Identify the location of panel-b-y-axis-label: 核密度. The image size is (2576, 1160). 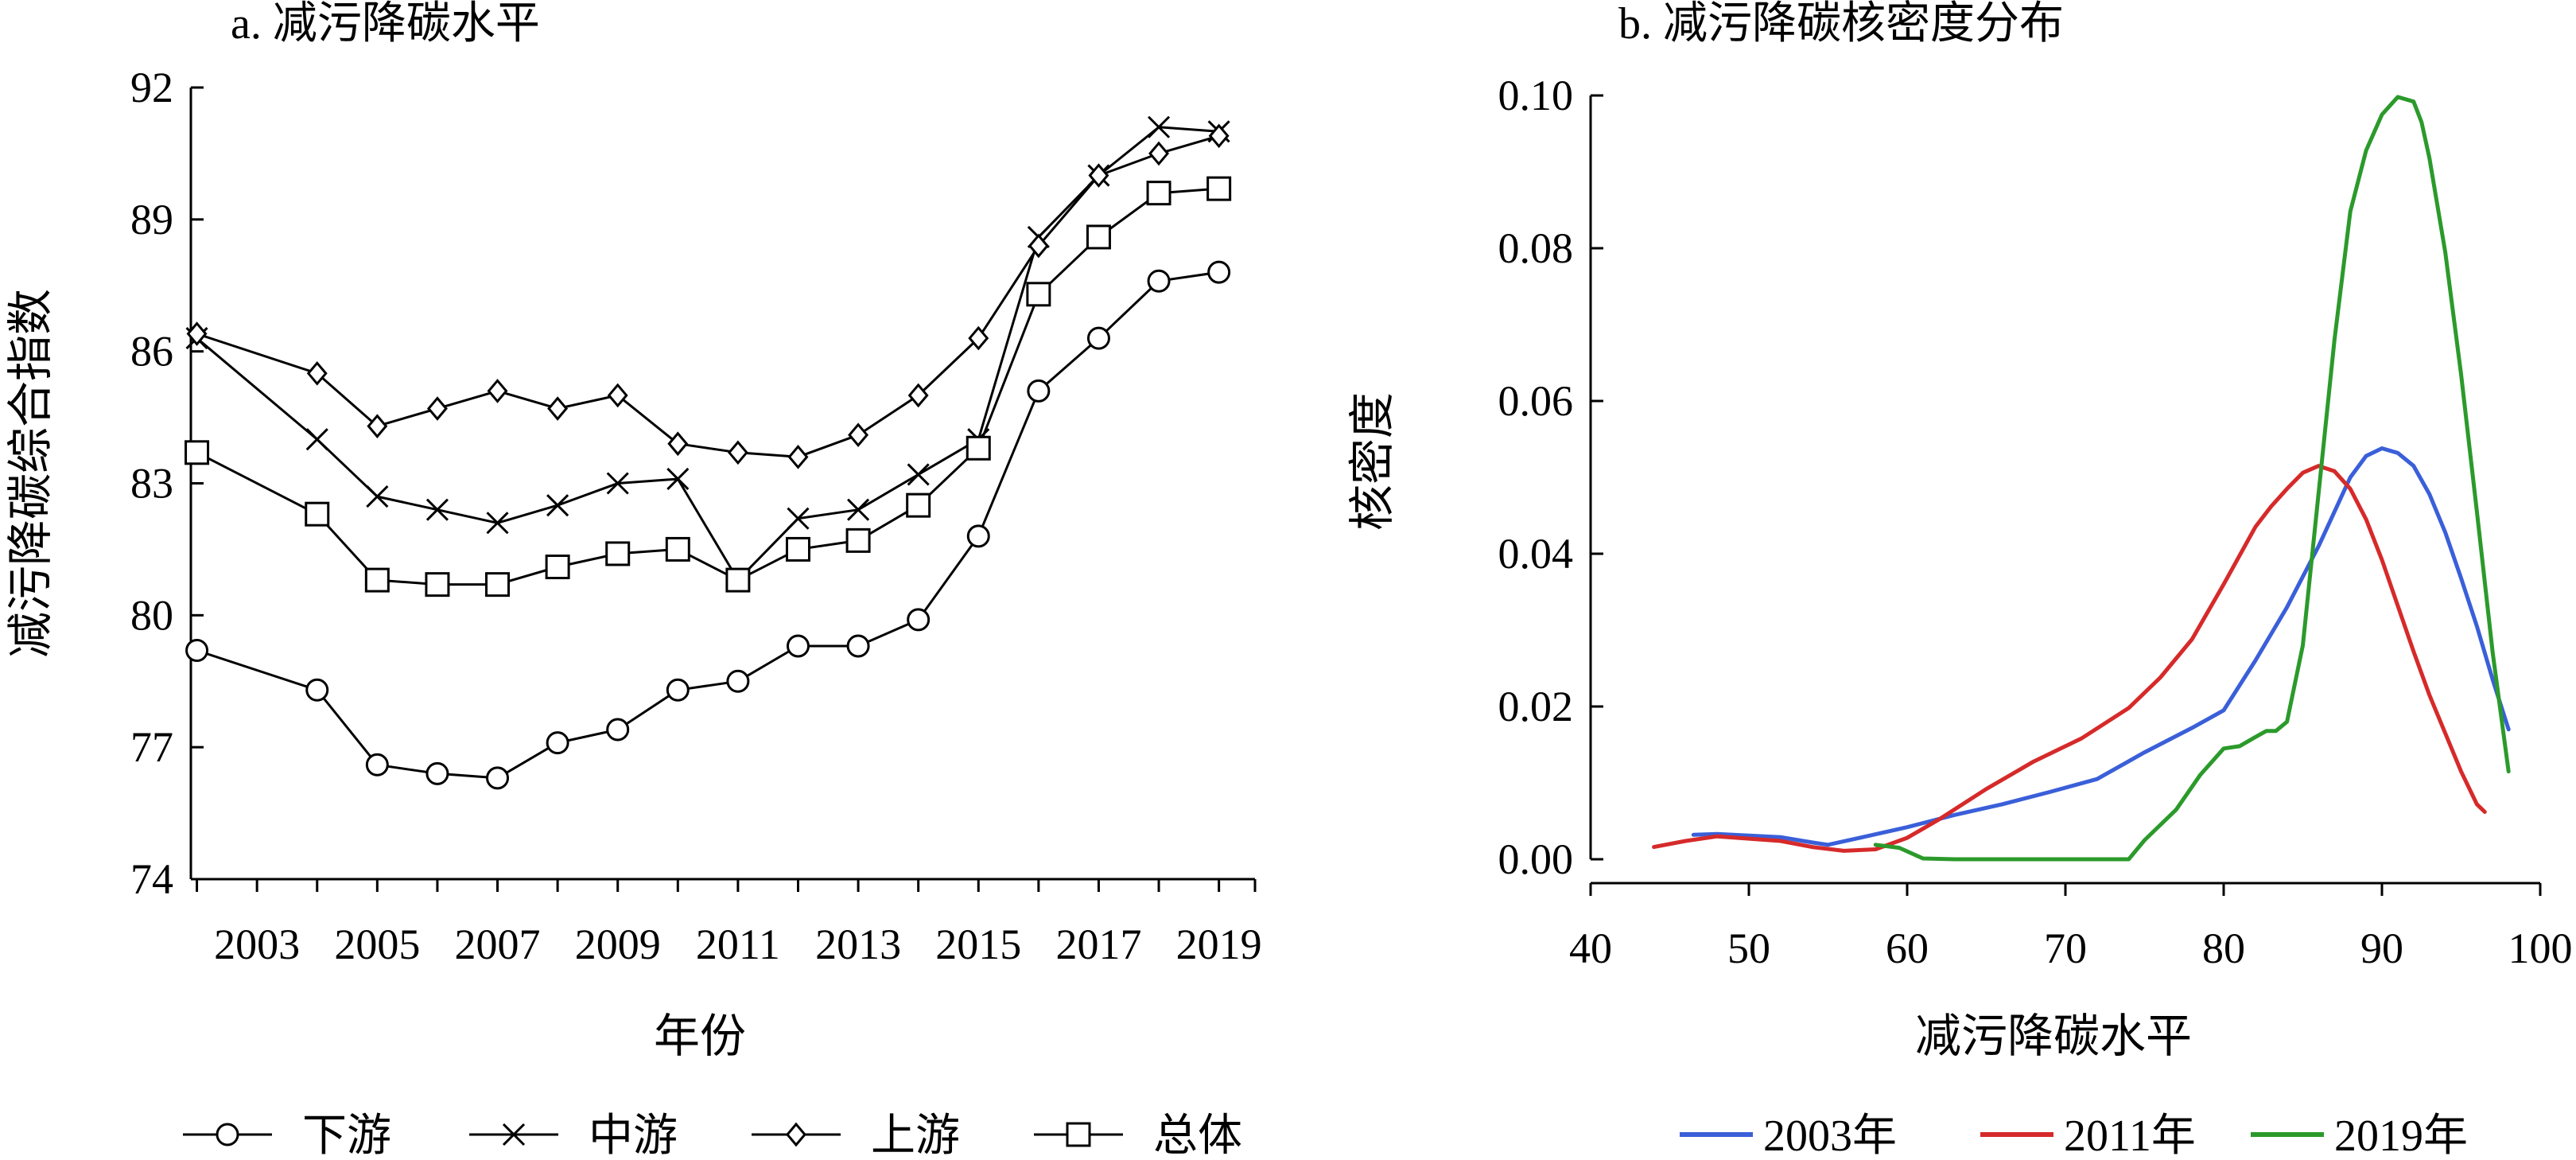
(1372, 462).